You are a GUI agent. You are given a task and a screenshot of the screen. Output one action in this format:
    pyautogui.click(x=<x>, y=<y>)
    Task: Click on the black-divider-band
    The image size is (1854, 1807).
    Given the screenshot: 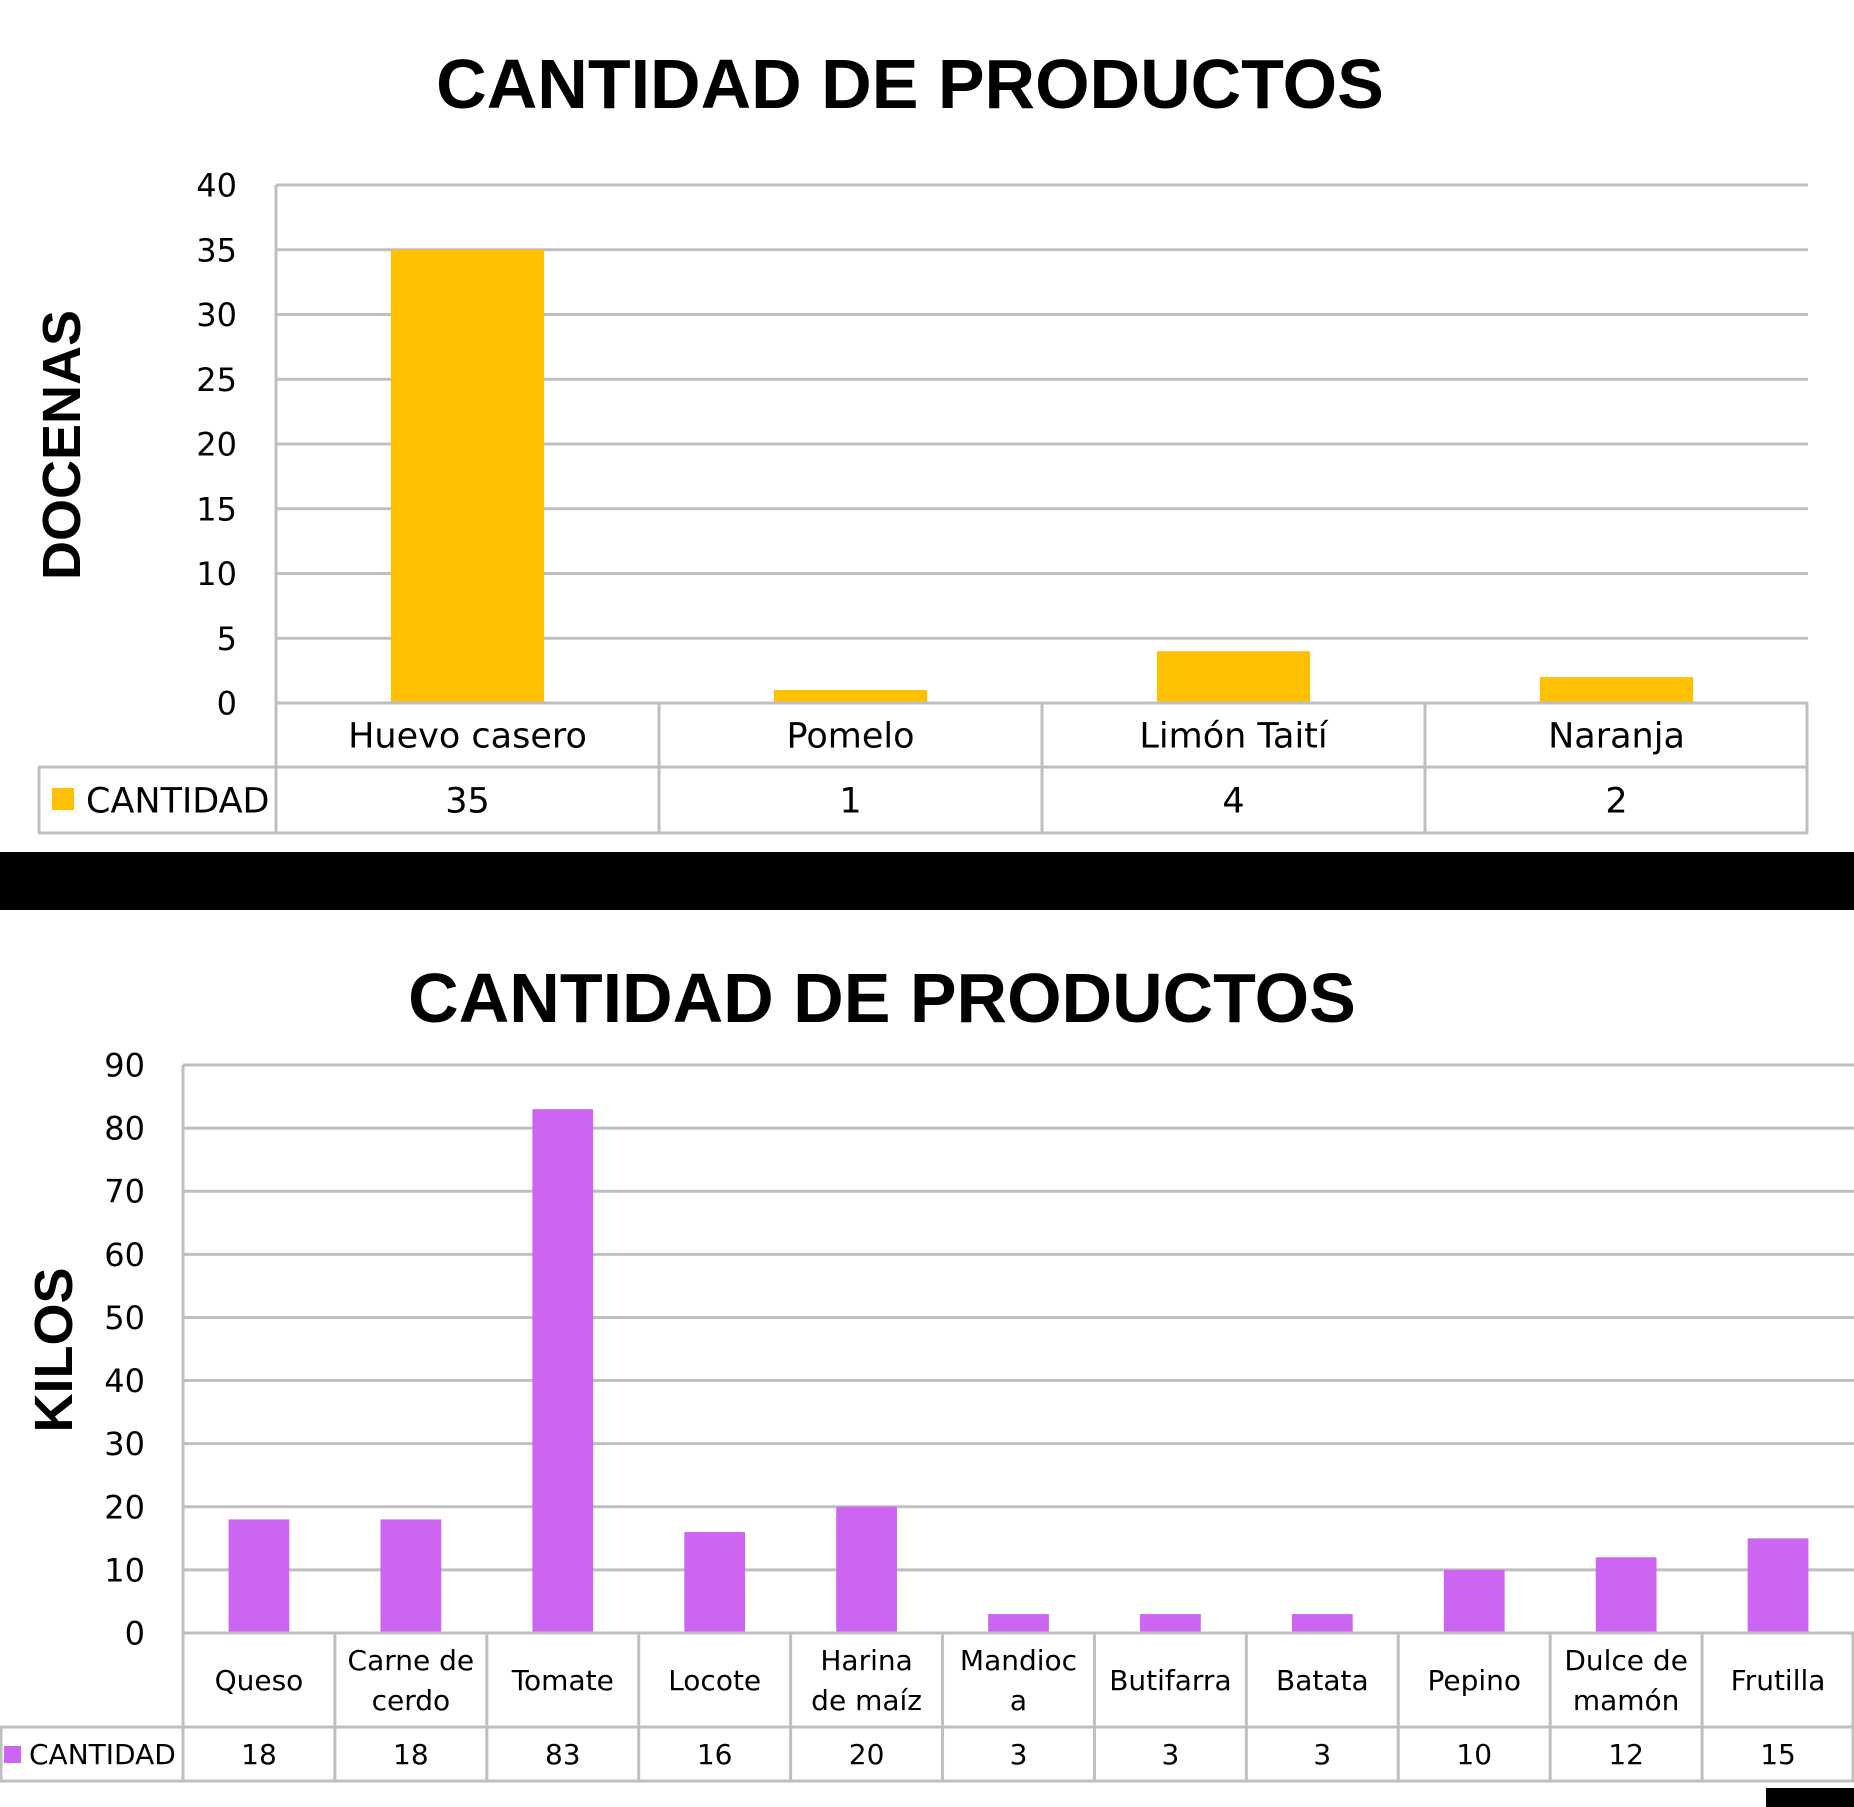 What is the action you would take?
    pyautogui.click(x=927, y=881)
    